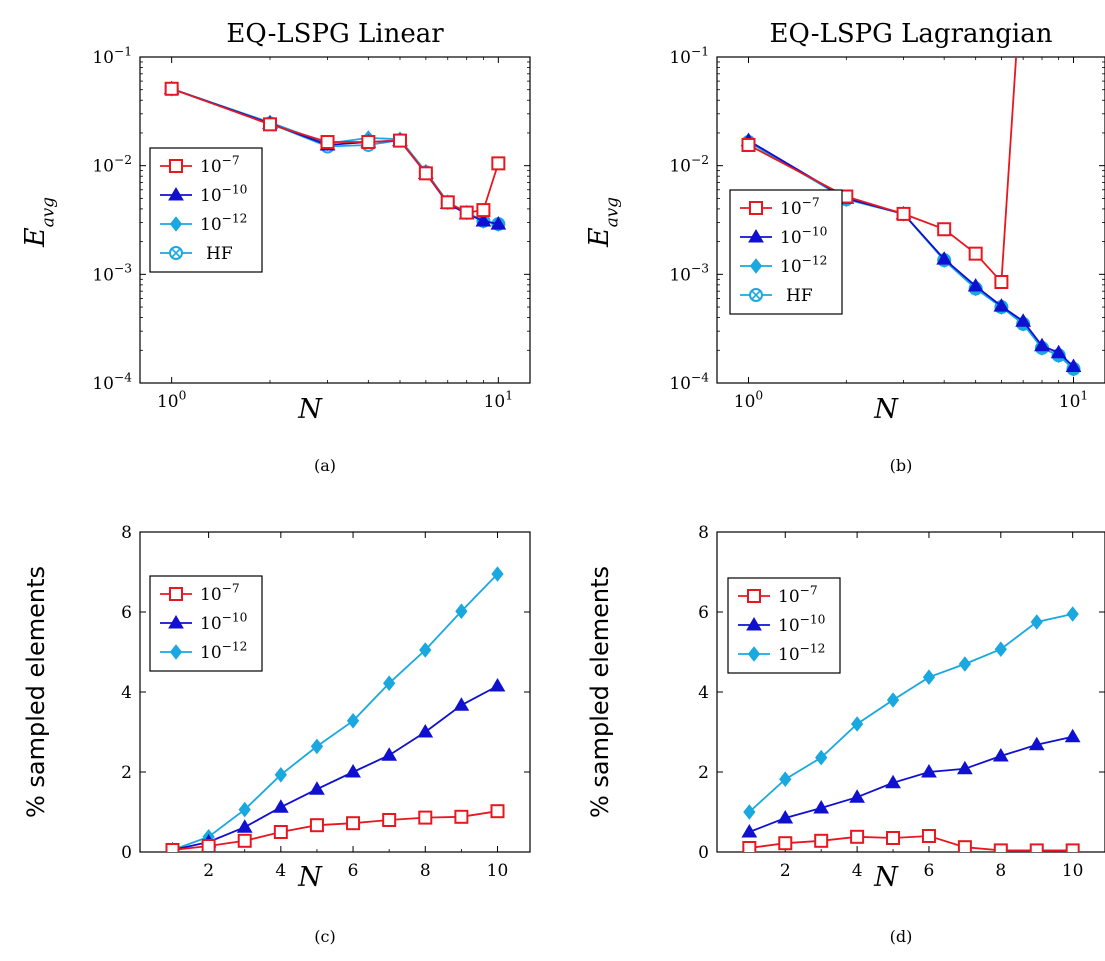 The image size is (1105, 961). Describe the element at coordinates (786, 252) in the screenshot. I see `legend-box` at that location.